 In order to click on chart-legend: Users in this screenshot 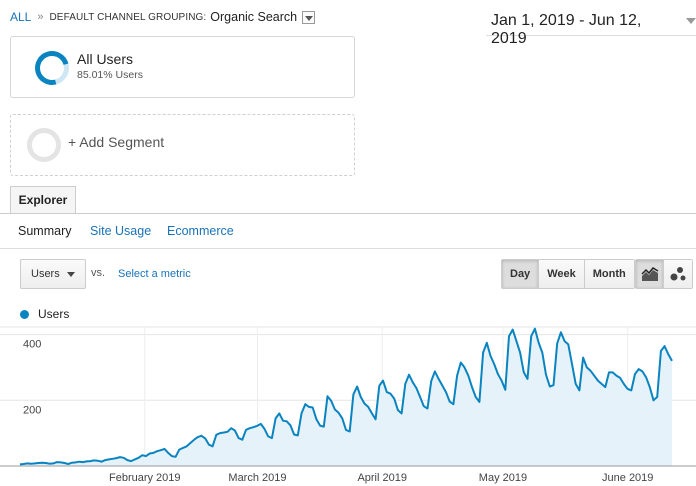, I will do `click(44, 314)`.